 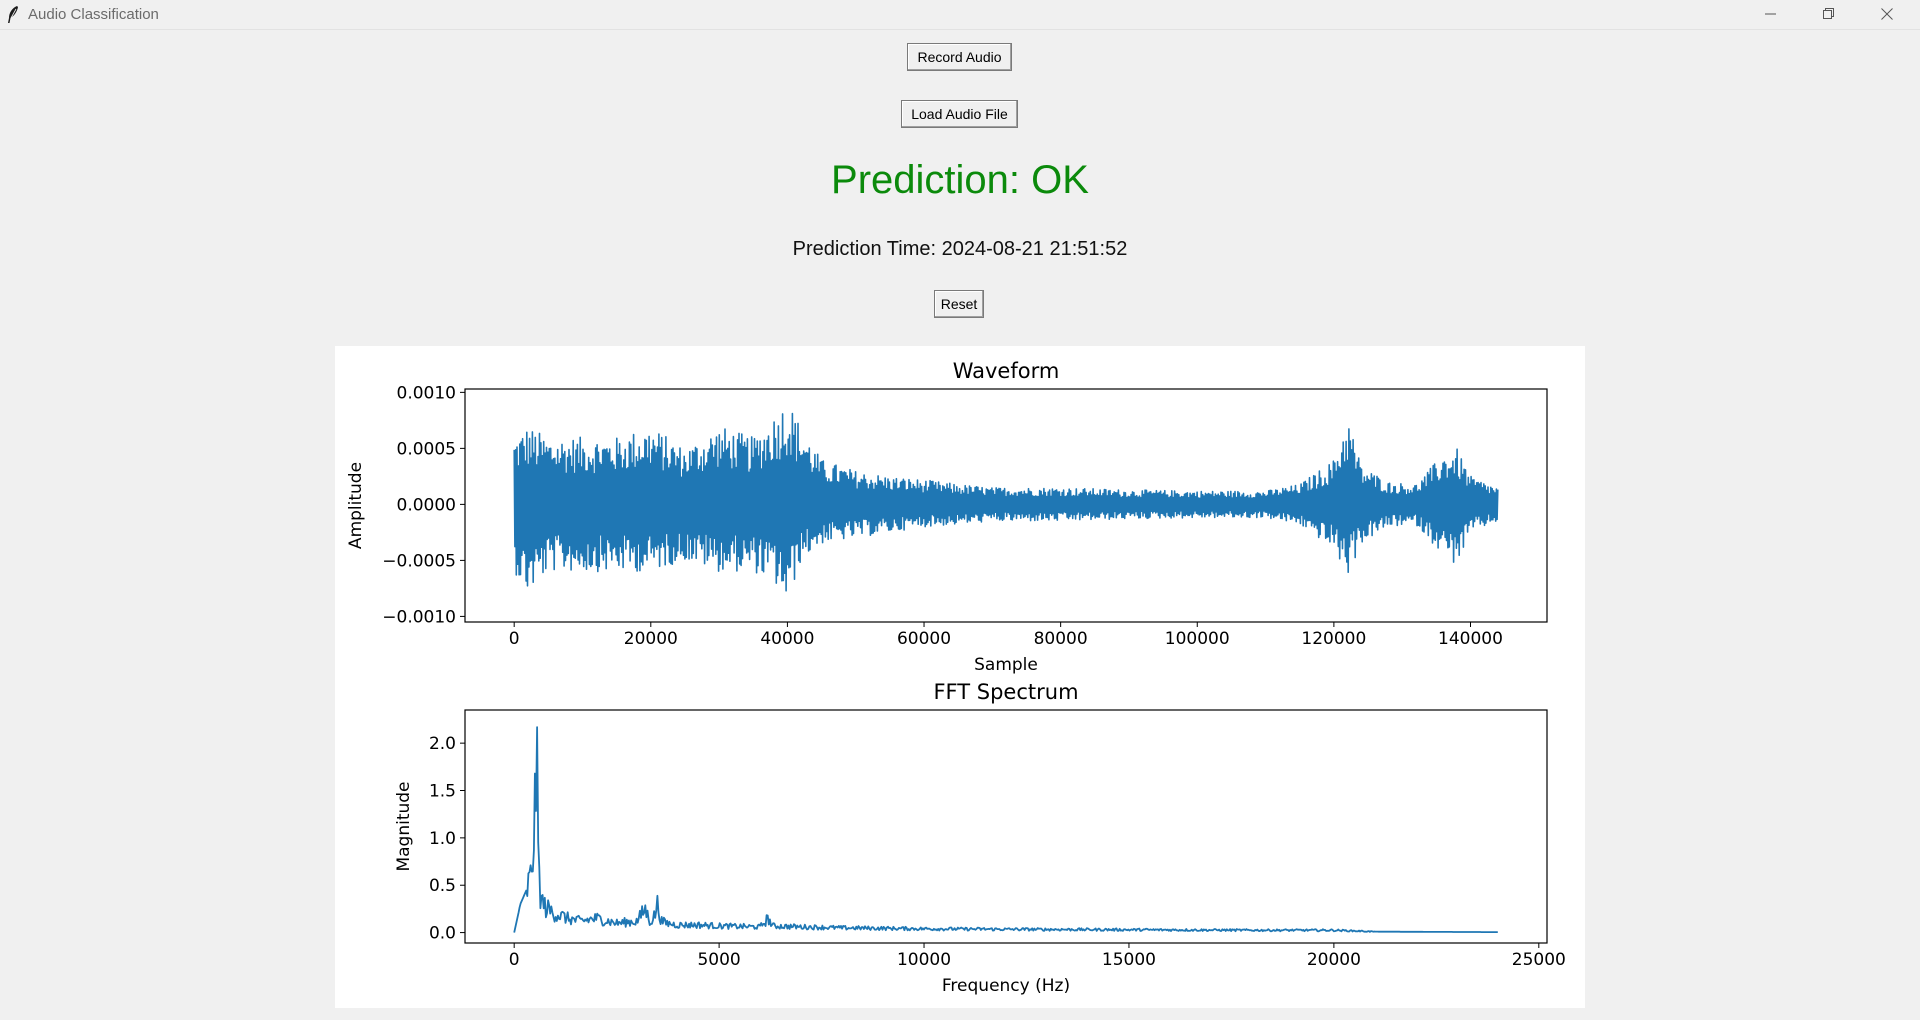 What do you see at coordinates (442, 792) in the screenshot?
I see `y-tick-label: 1.5` at bounding box center [442, 792].